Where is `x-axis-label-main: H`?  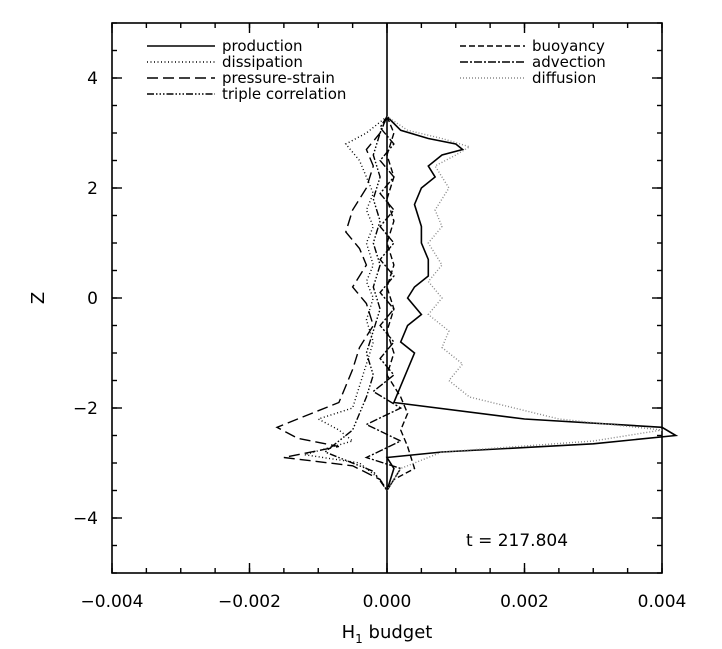 x-axis-label-main: H is located at coordinates (349, 632).